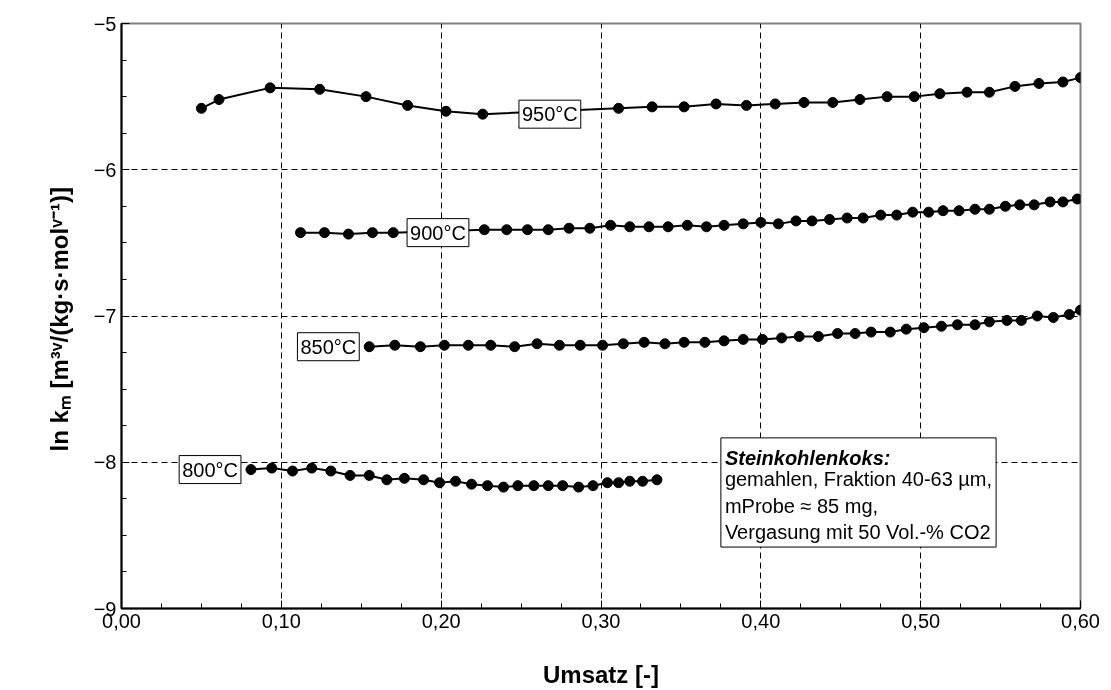 The height and width of the screenshot is (690, 1111). Describe the element at coordinates (105, 462) in the screenshot. I see `y-tick-label: −8` at that location.